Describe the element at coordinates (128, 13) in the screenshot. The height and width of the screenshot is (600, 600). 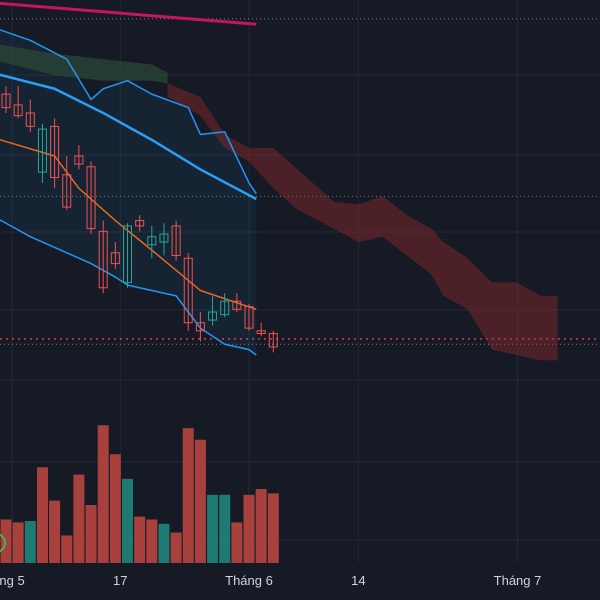
I see `moving-average-long-line` at that location.